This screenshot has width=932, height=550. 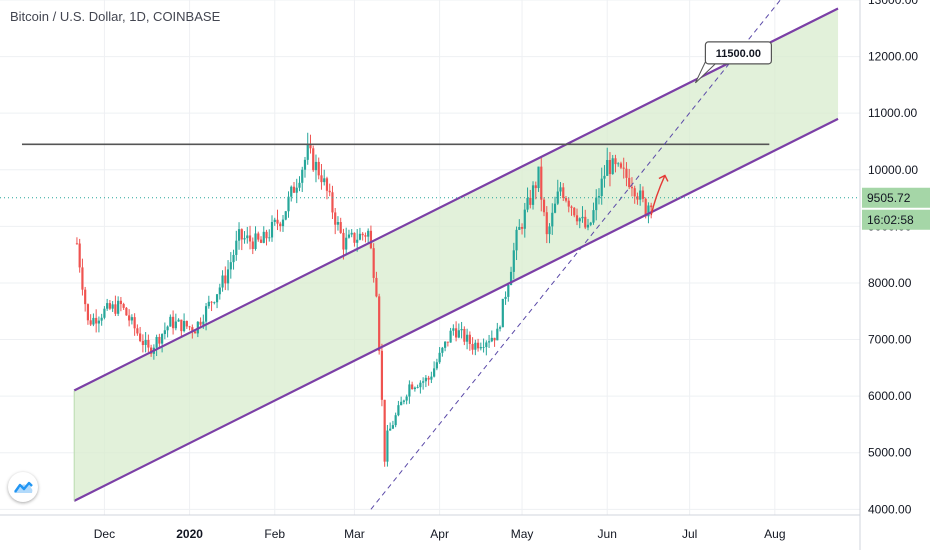 What do you see at coordinates (892, 113) in the screenshot?
I see `y-tick-label: 11000.00` at bounding box center [892, 113].